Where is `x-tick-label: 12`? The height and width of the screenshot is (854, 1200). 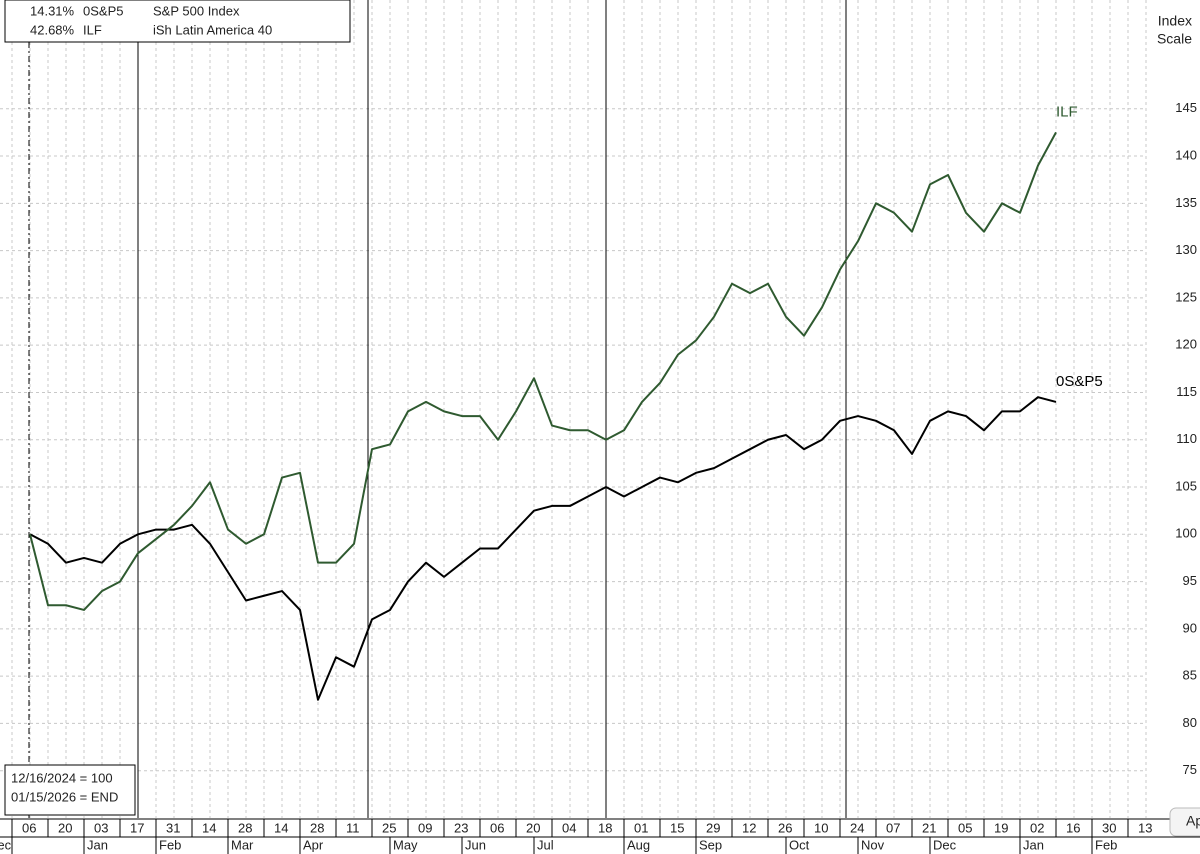 x-tick-label: 12 is located at coordinates (749, 827).